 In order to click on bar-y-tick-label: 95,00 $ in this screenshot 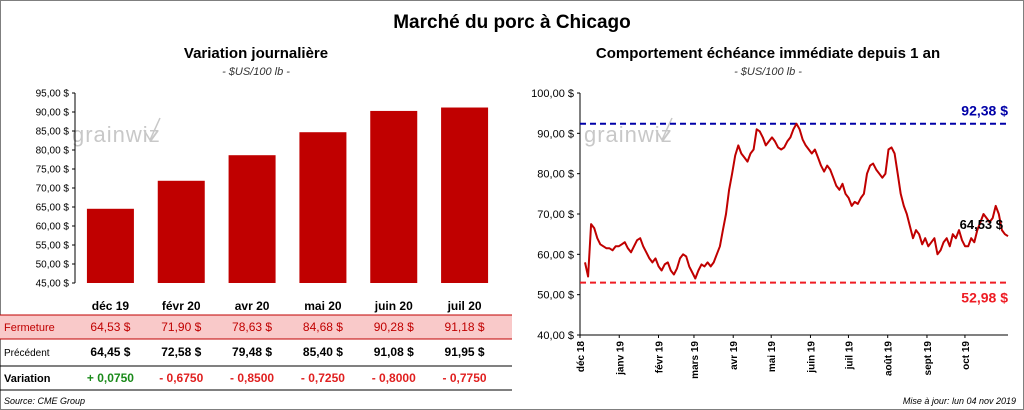, I will do `click(53, 94)`.